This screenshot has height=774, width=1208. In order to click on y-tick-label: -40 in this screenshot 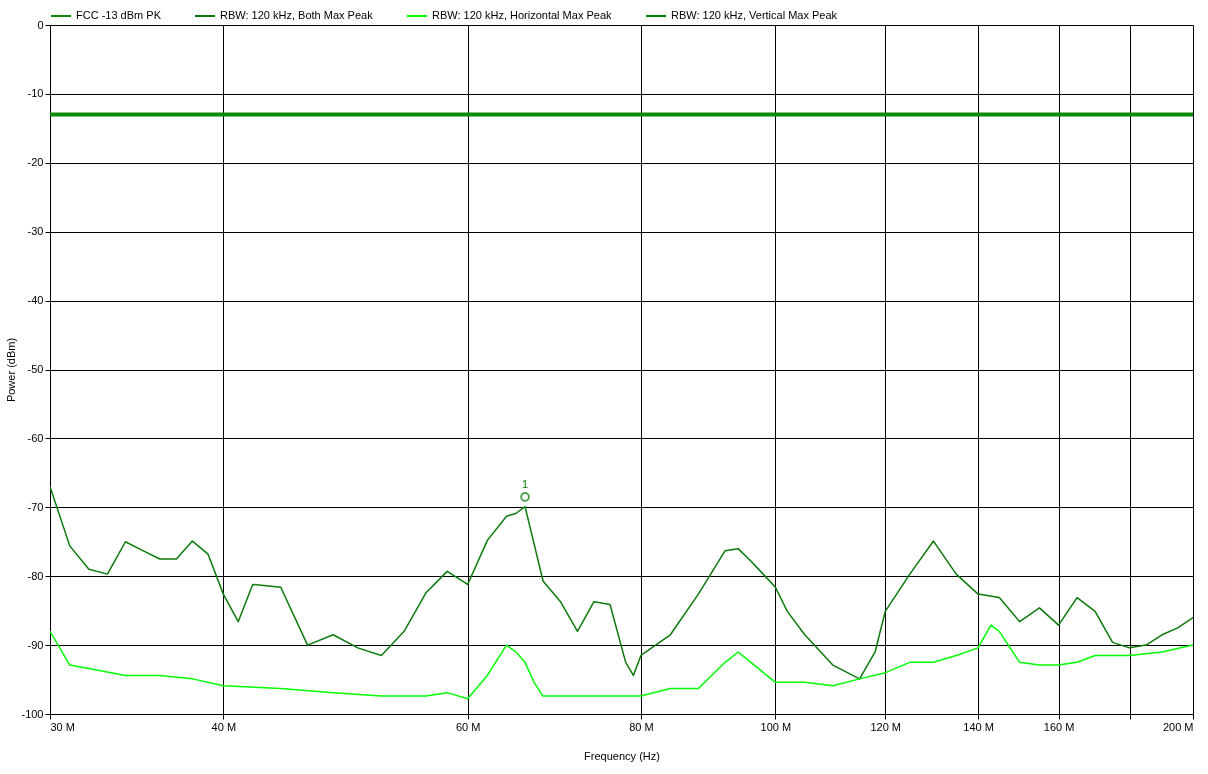, I will do `click(35, 300)`.